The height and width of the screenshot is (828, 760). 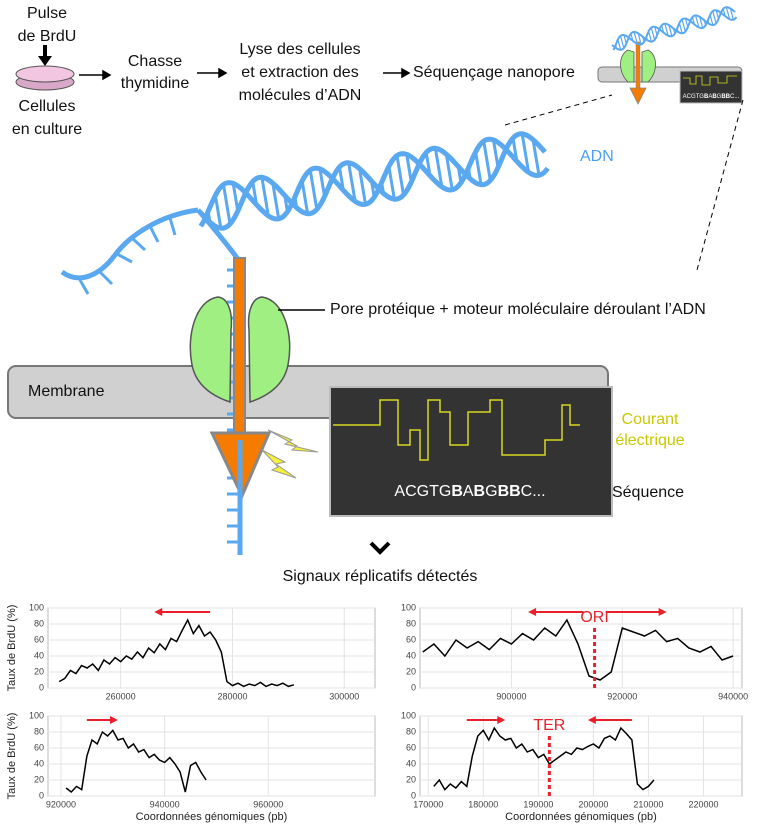 What do you see at coordinates (155, 83) in the screenshot?
I see `chase-label: thymidine` at bounding box center [155, 83].